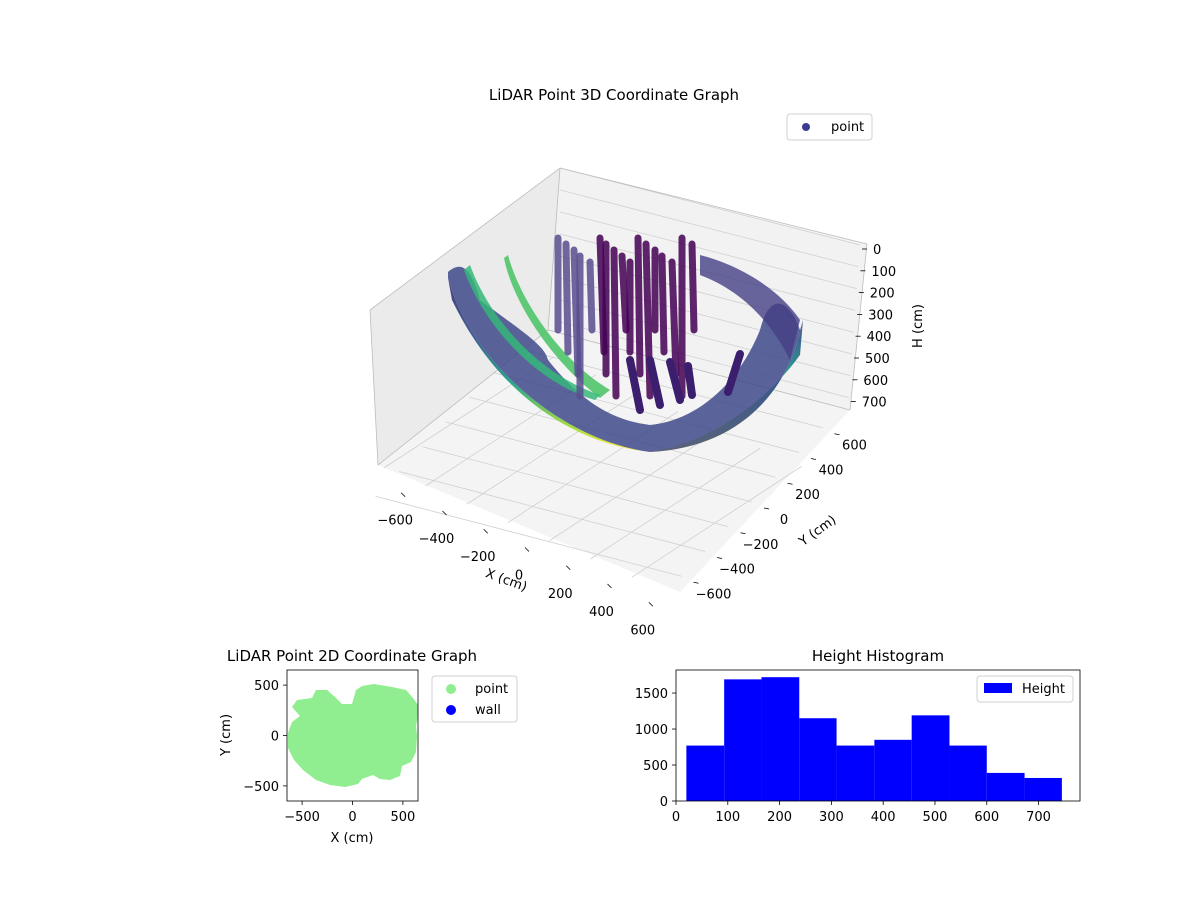  What do you see at coordinates (737, 570) in the screenshot?
I see `y-tick-label-3d: −400` at bounding box center [737, 570].